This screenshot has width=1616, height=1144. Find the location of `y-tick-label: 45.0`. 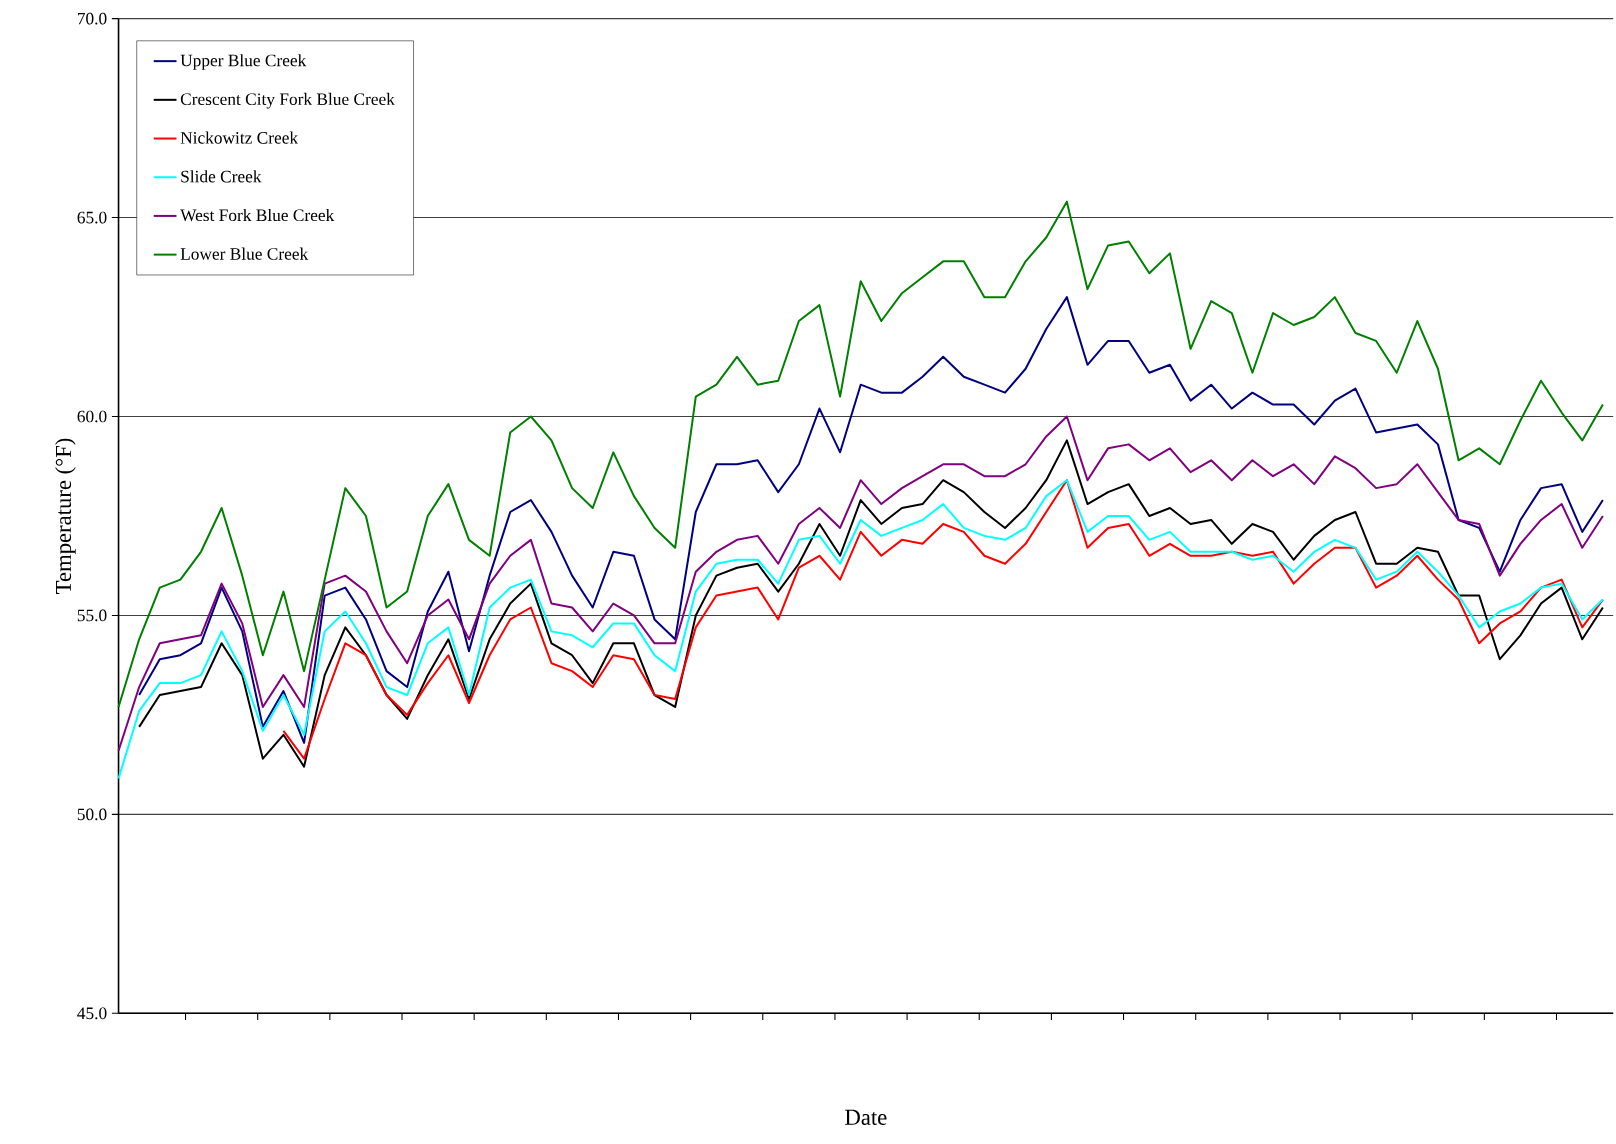

y-tick-label: 45.0 is located at coordinates (92, 1013).